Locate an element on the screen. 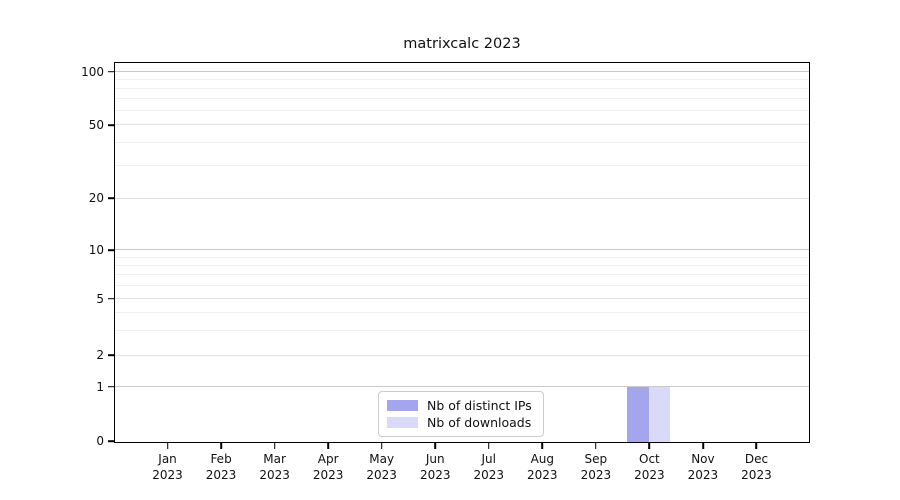 The height and width of the screenshot is (500, 900). y-tick-label: 0 is located at coordinates (100, 441).